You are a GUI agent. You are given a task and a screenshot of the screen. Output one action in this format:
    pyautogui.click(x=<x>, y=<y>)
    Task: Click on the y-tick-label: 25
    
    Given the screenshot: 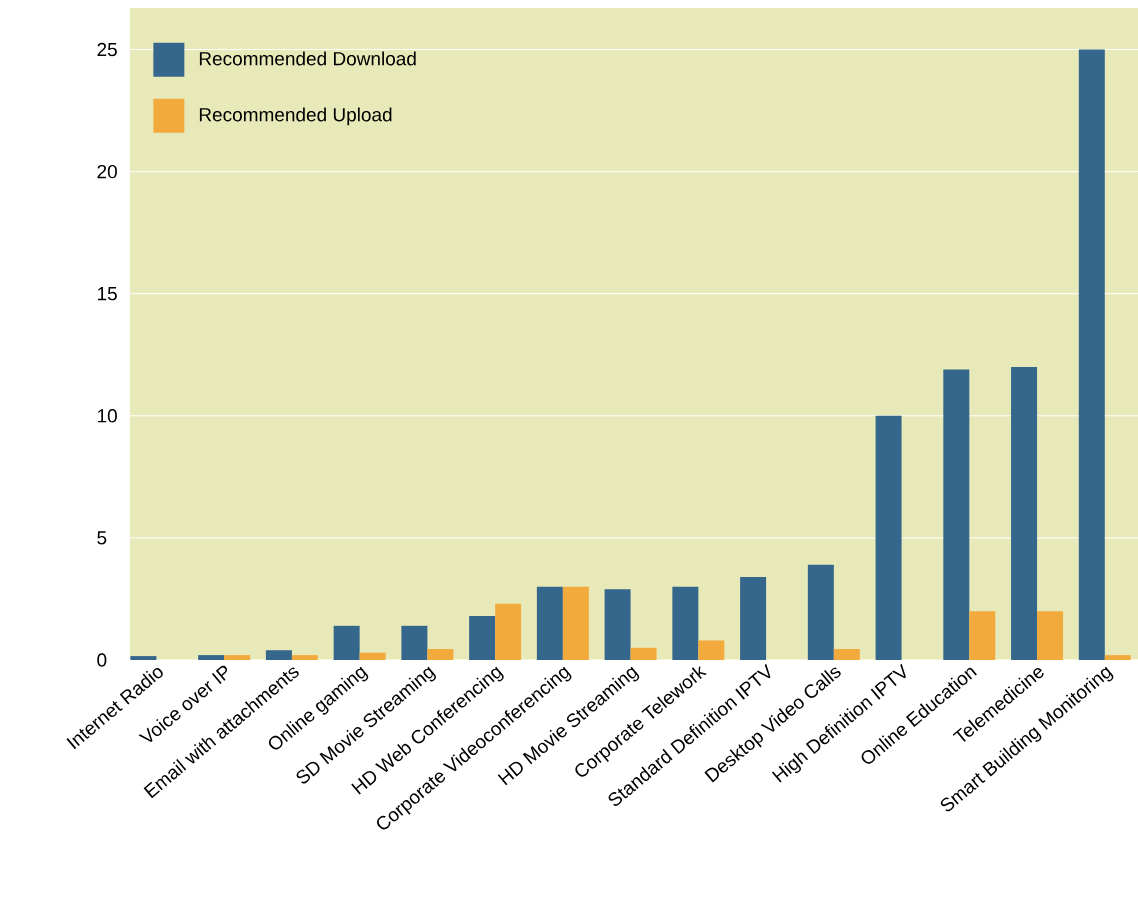 What is the action you would take?
    pyautogui.click(x=107, y=49)
    